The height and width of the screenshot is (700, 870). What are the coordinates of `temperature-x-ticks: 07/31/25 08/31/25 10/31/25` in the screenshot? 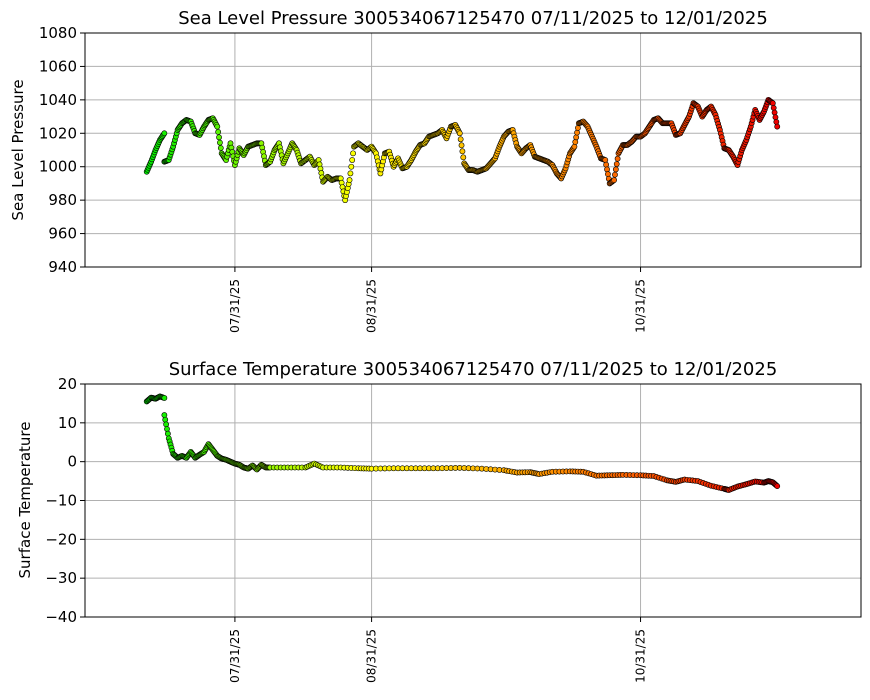 It's located at (438, 650).